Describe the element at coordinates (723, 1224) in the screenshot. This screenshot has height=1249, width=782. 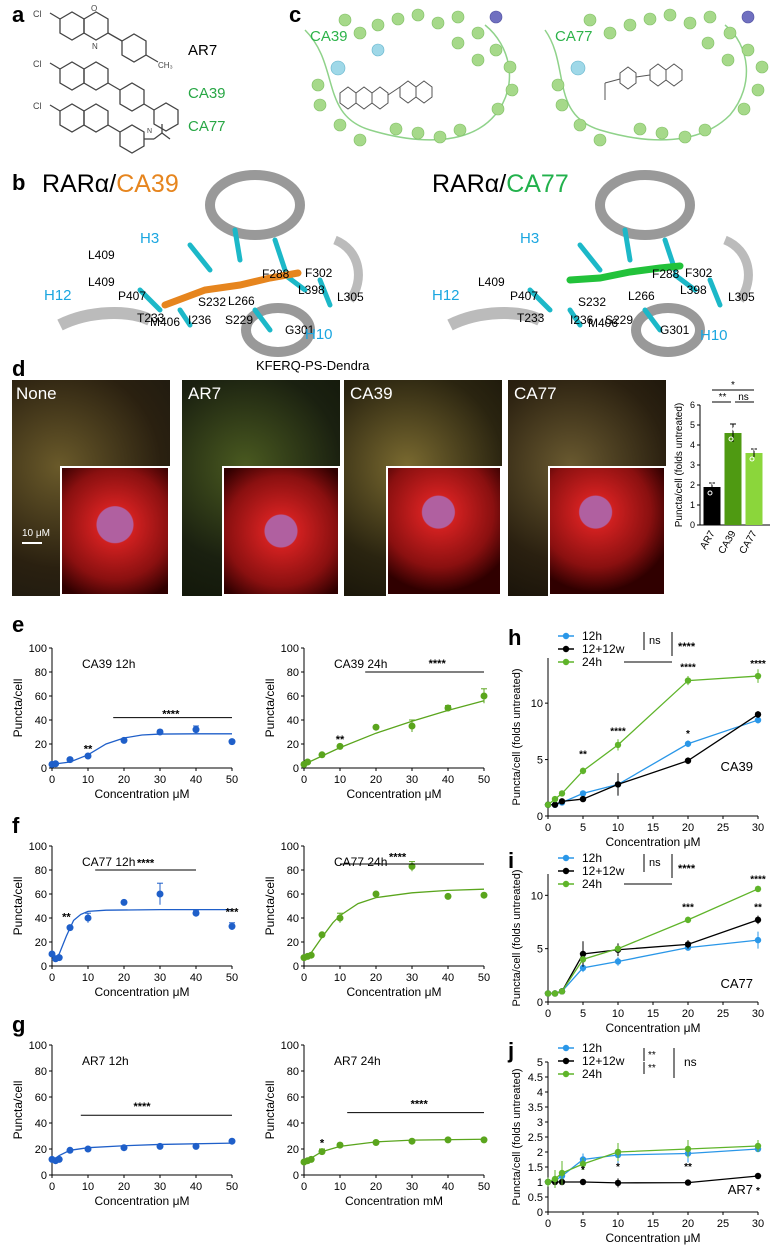
I see `x-tick-label: 25` at that location.